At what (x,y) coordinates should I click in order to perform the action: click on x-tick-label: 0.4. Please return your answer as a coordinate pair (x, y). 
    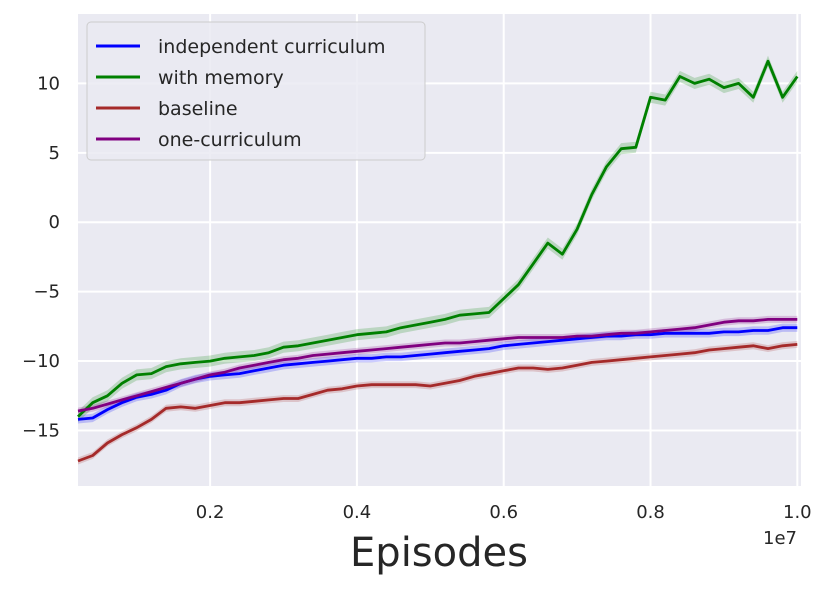
    Looking at the image, I should click on (357, 512).